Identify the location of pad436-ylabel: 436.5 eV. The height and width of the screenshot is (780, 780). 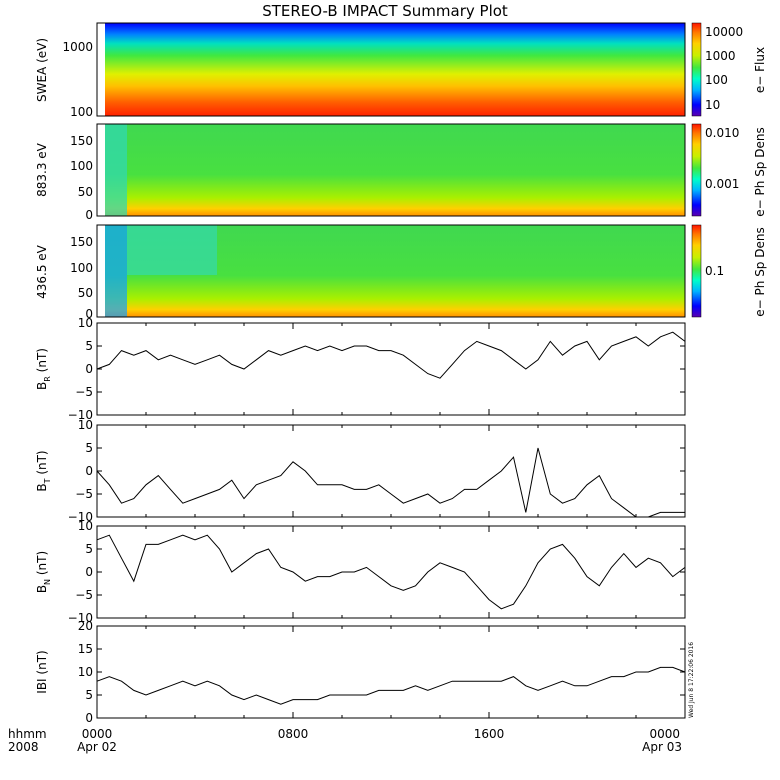
(42, 271).